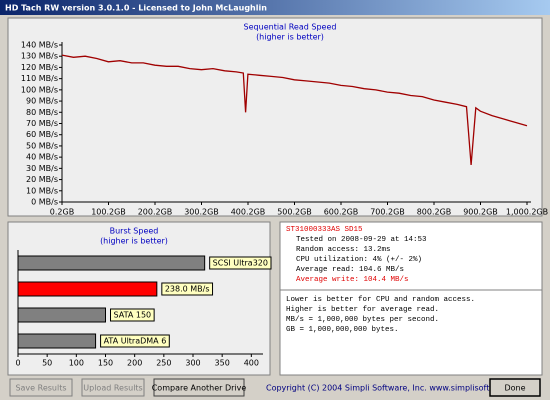  Describe the element at coordinates (294, 212) in the screenshot. I see `x-tick-label: 500.2GB` at that location.